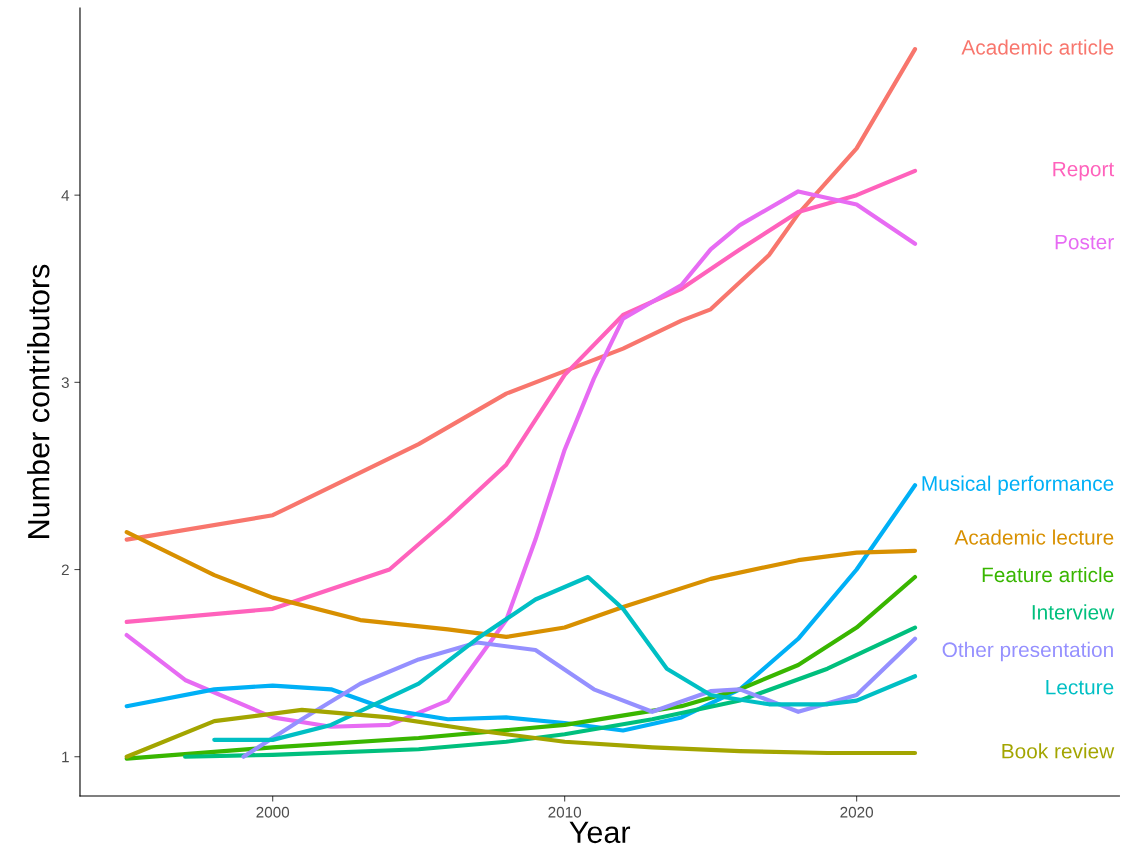 This screenshot has height=866, width=1133. I want to click on text: Report, so click(1084, 171).